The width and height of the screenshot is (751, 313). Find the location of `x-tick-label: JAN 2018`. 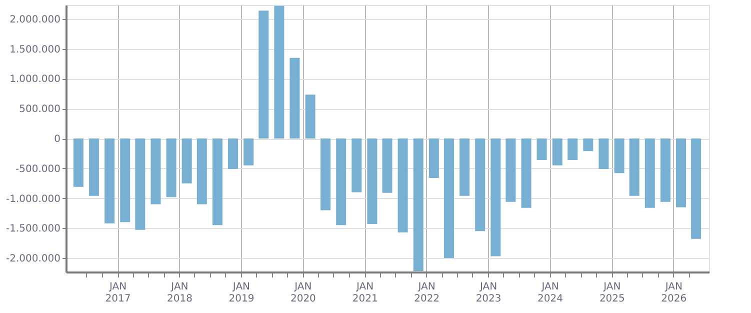

x-tick-label: JAN 2018 is located at coordinates (179, 293).